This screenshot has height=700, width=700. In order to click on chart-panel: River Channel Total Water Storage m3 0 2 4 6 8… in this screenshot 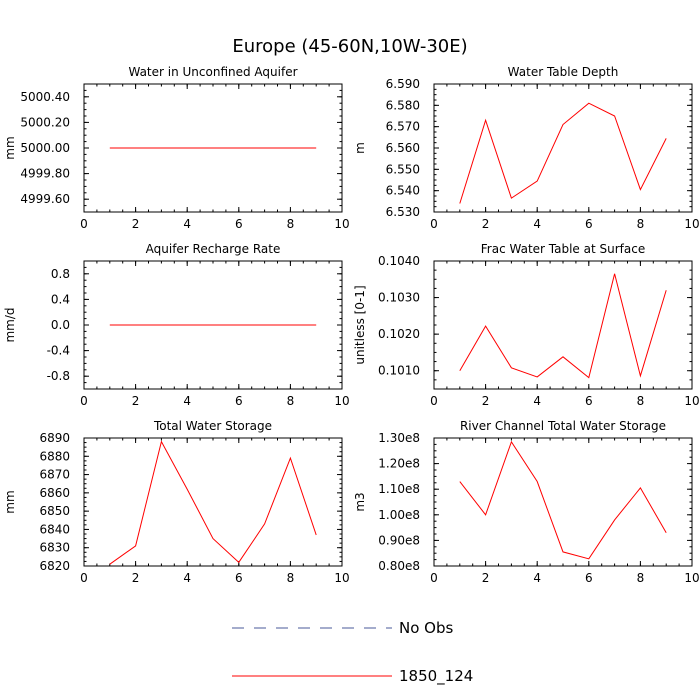, I will do `click(526, 502)`.